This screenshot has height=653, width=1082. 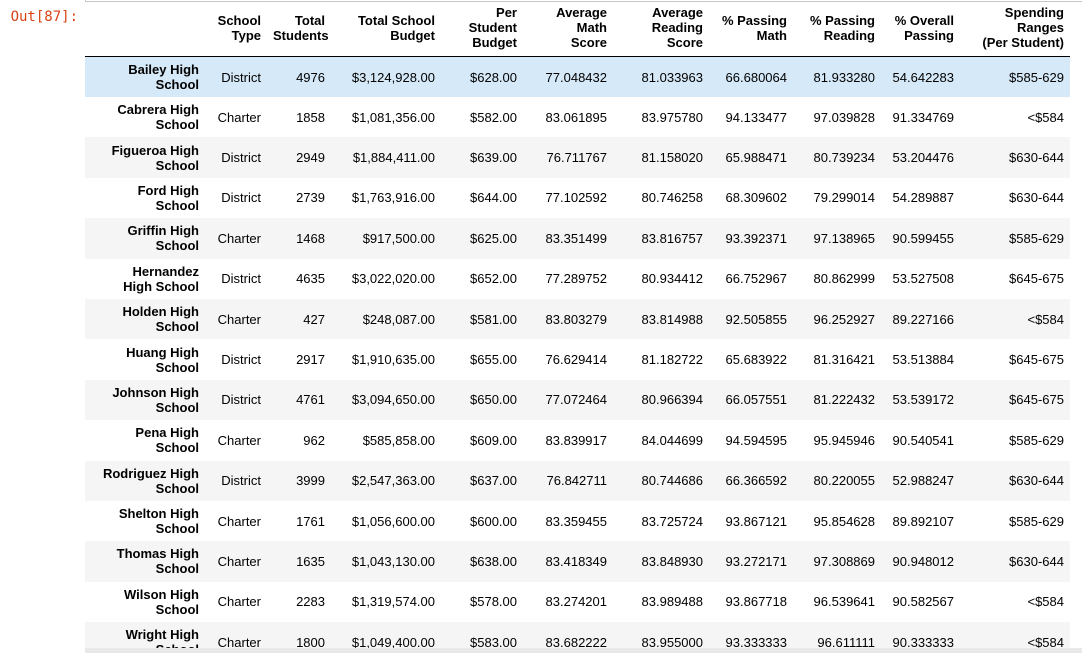 I want to click on row-header-school-name: Huang High School, so click(x=162, y=359).